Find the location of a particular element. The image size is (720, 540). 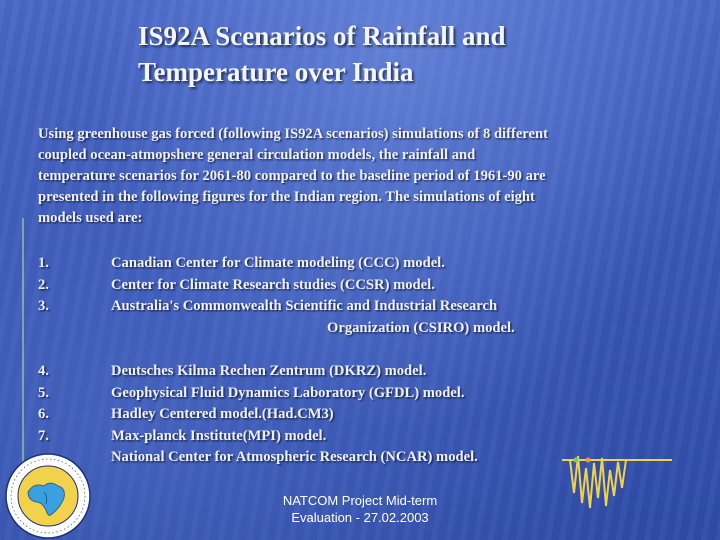

list-item-number: 3. is located at coordinates (43, 306).